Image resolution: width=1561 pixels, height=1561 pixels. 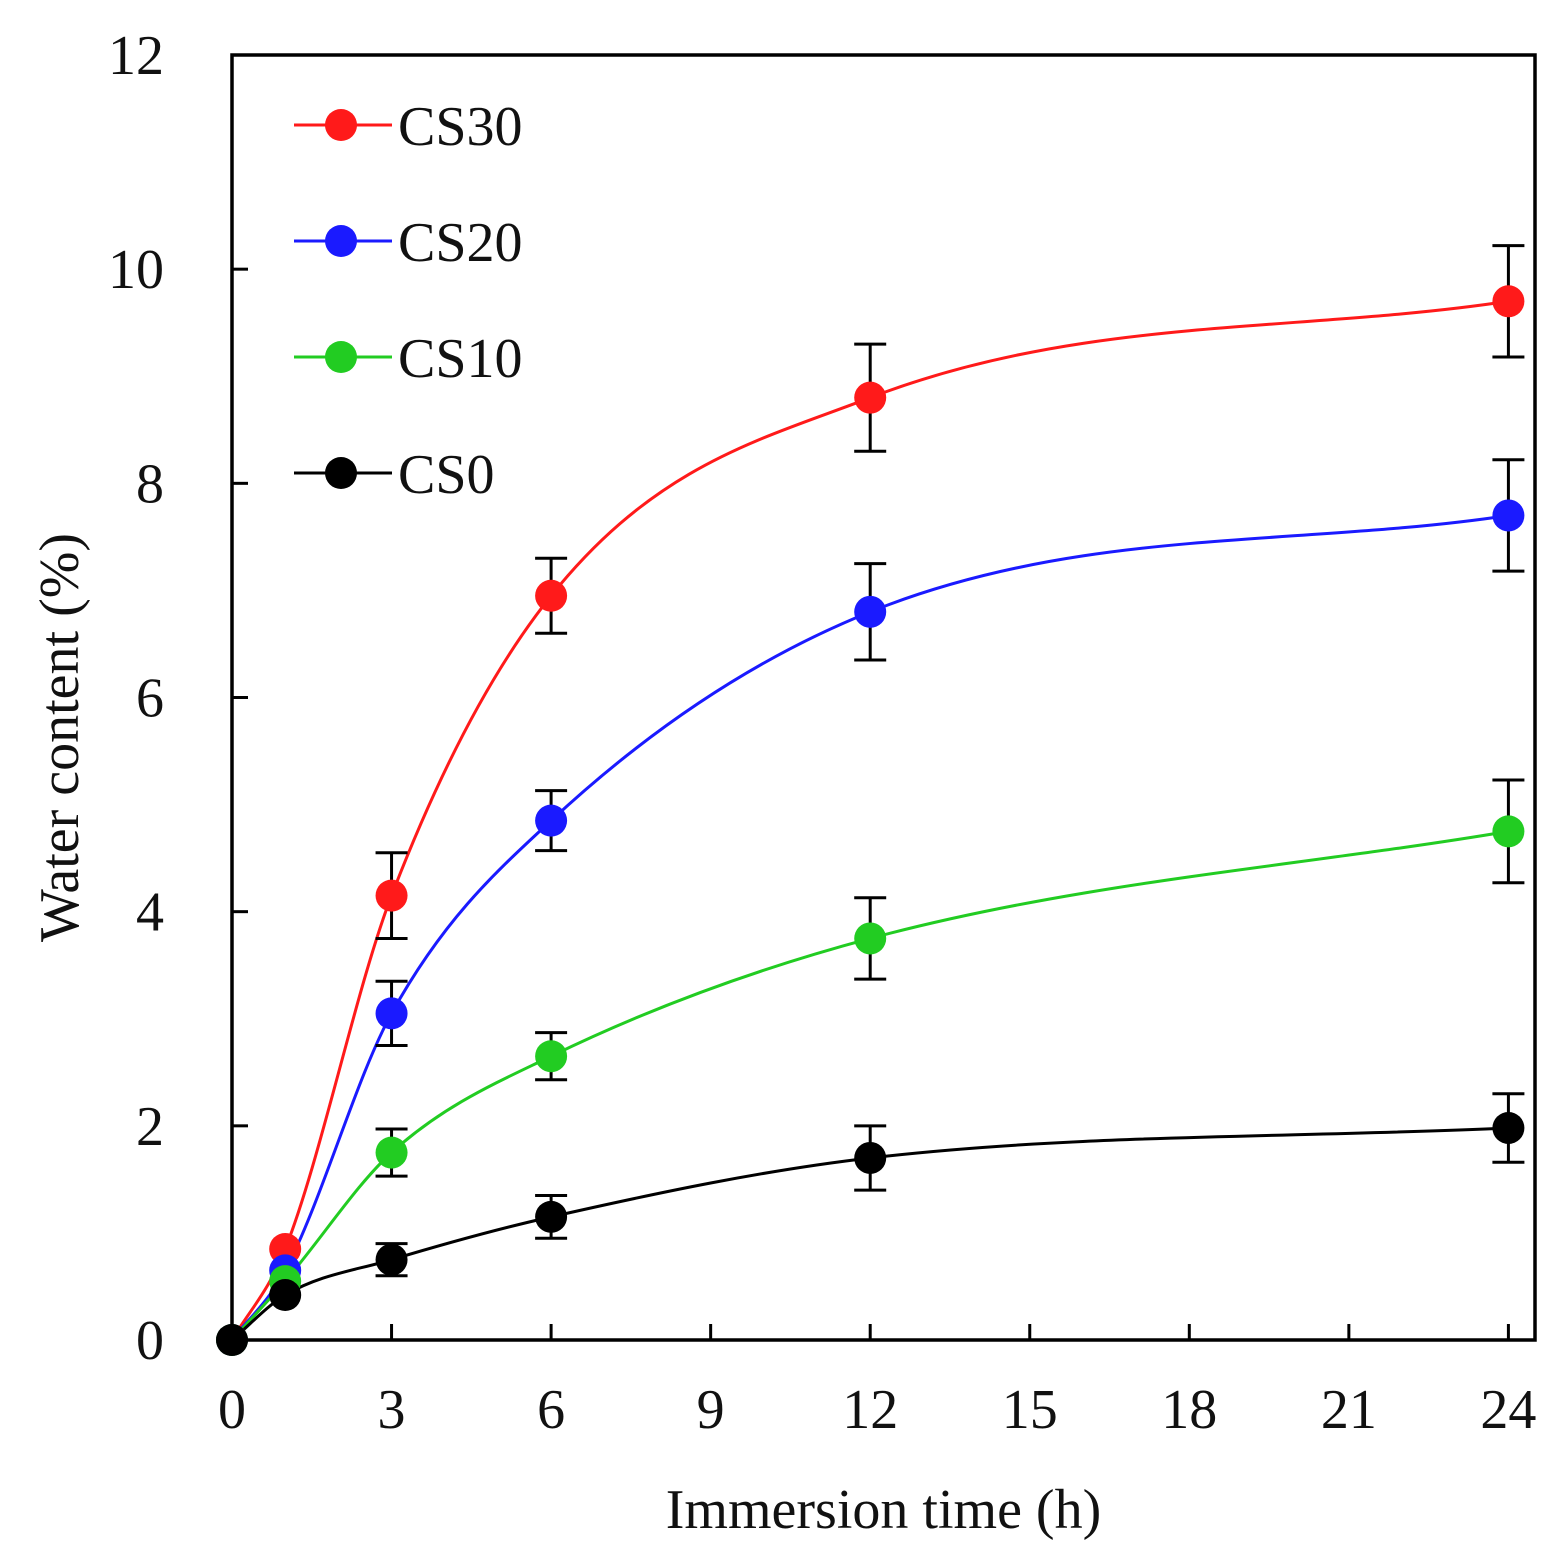 I want to click on y-tick-label: 8, so click(x=150, y=484).